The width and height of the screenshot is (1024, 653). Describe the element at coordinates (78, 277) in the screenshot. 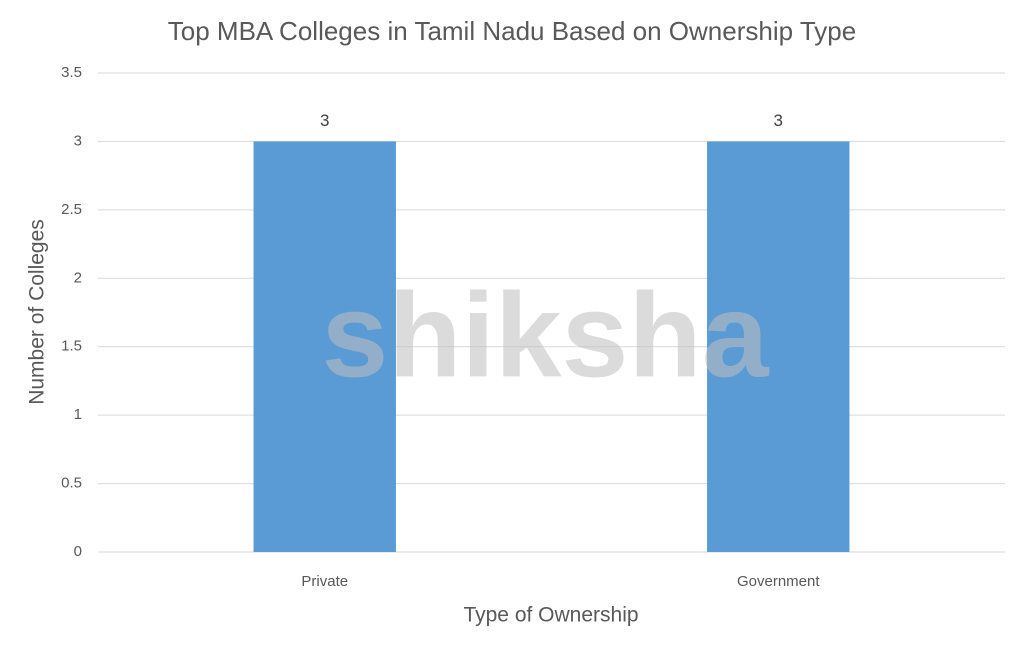

I see `y-tick-label: 2` at that location.